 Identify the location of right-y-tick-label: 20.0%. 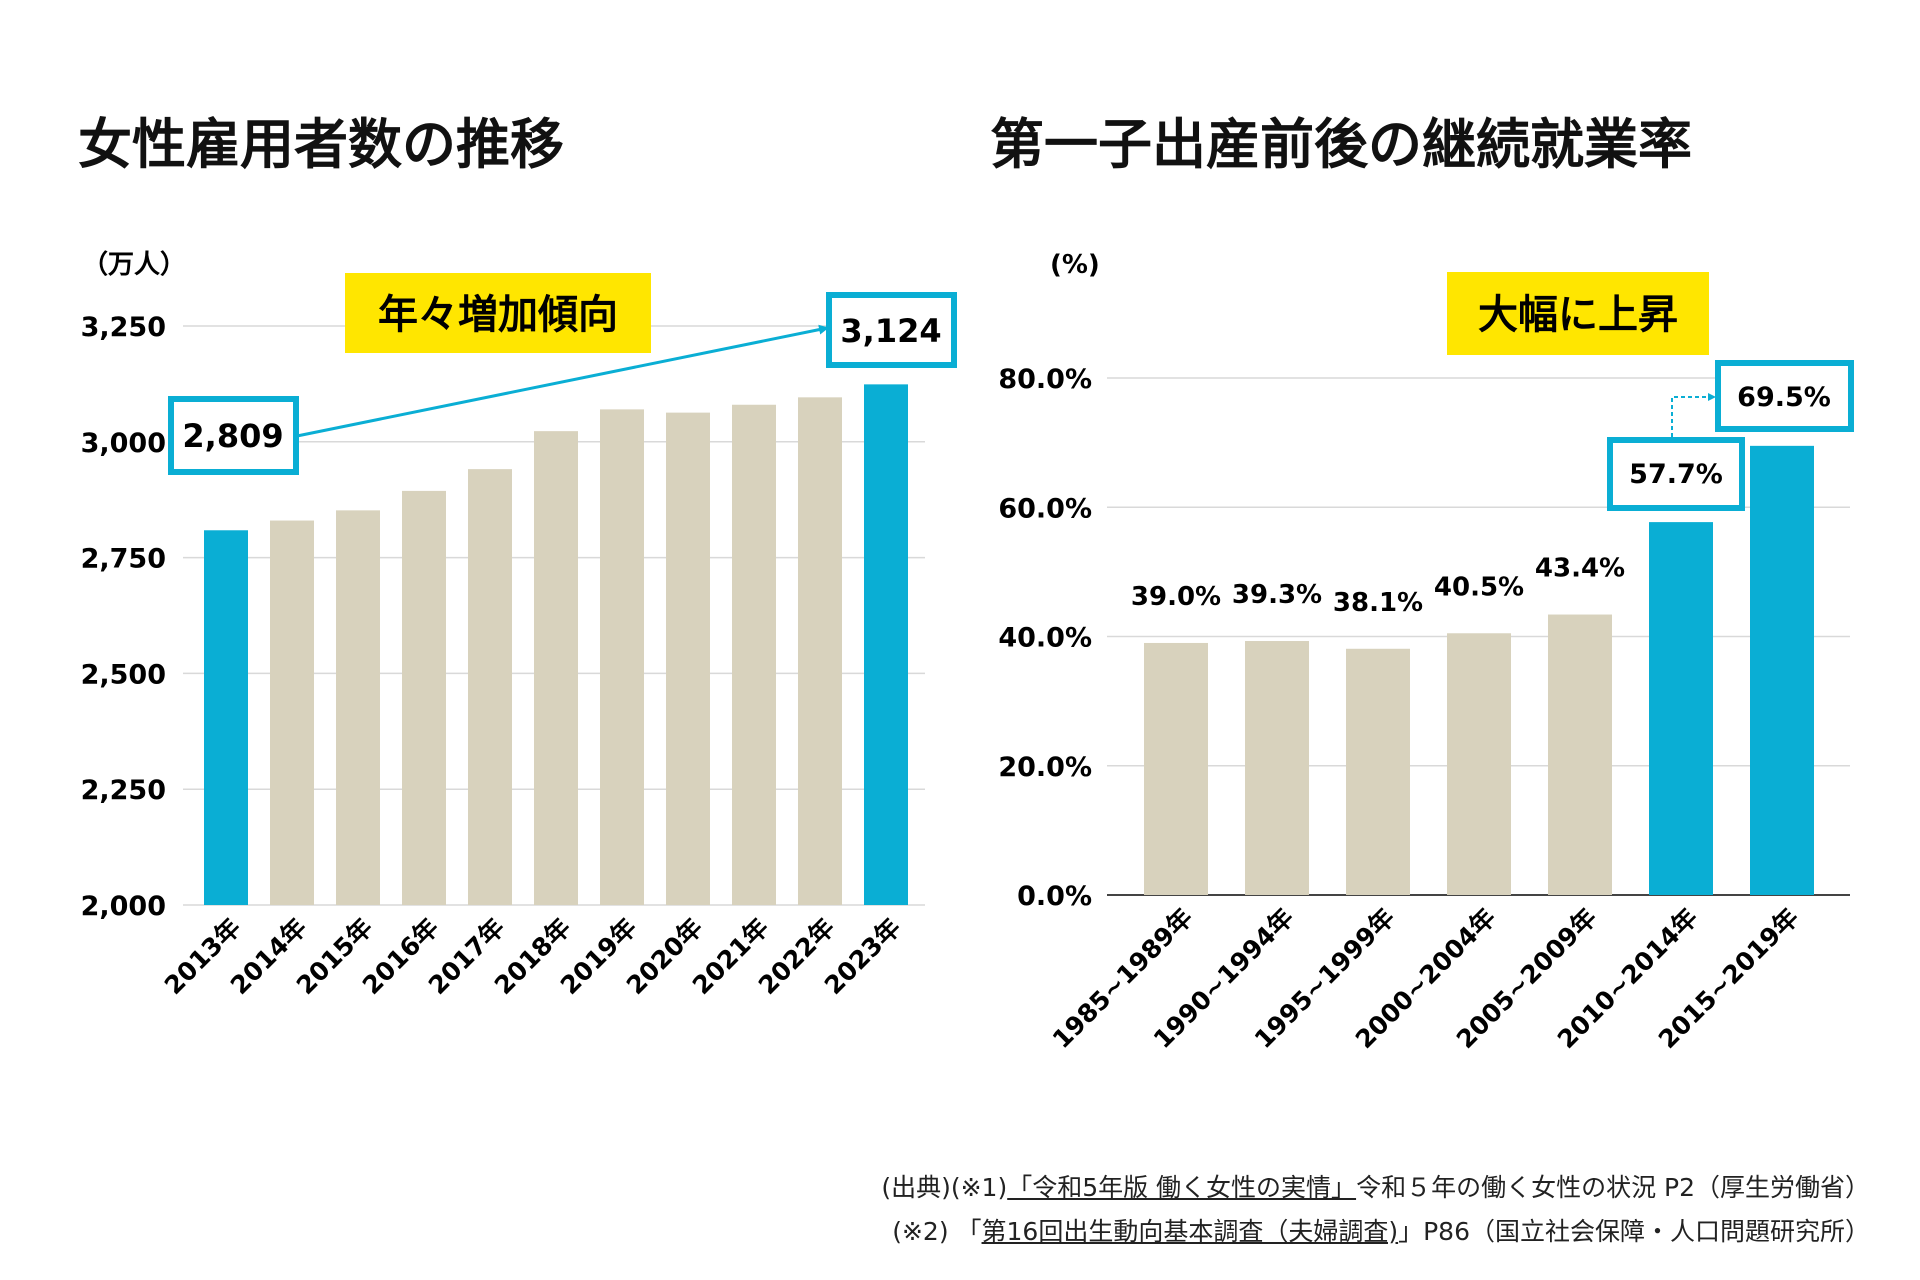
(1045, 767).